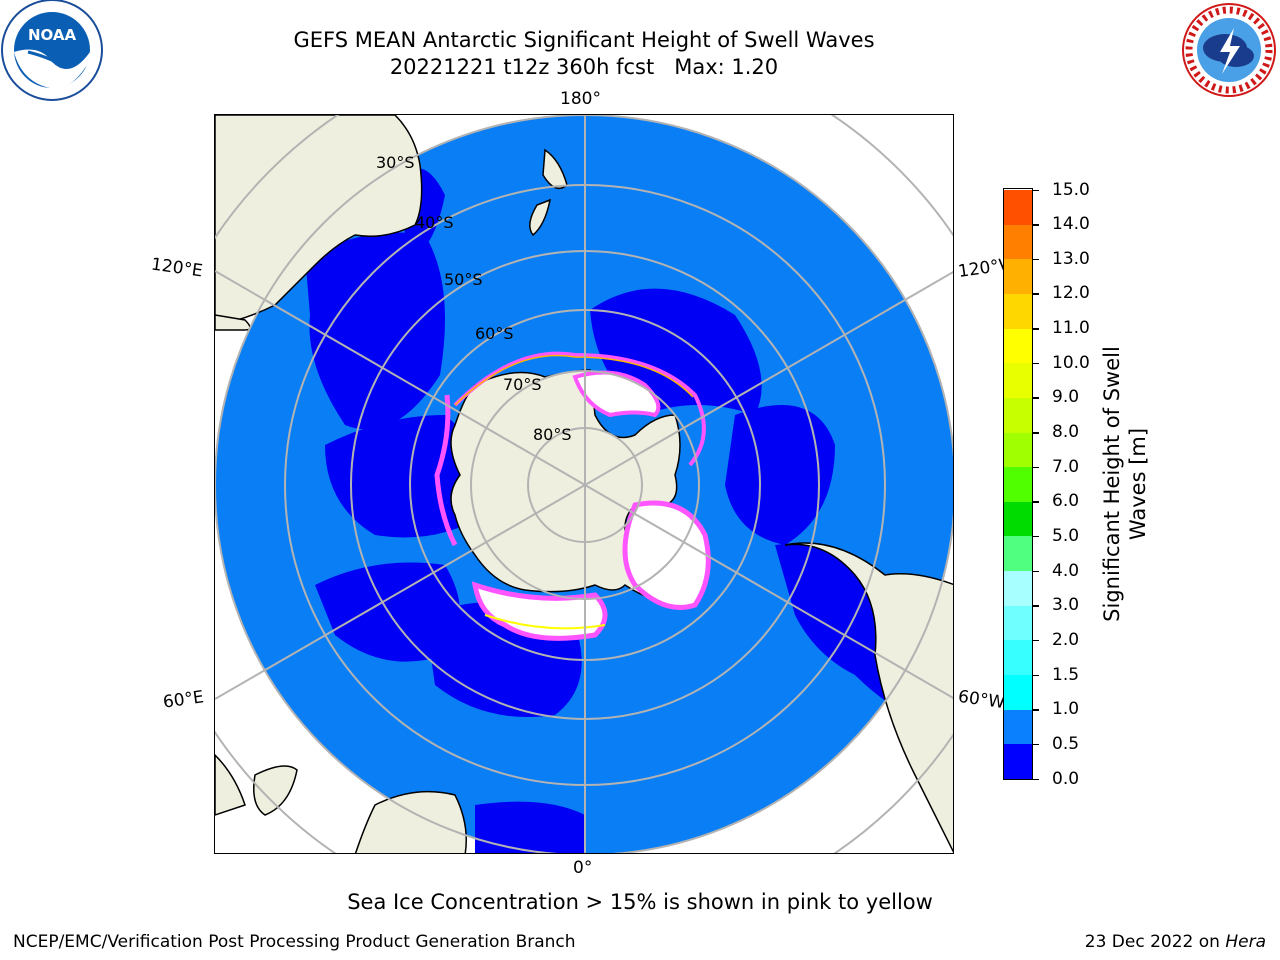 Image resolution: width=1280 pixels, height=960 pixels. What do you see at coordinates (494, 333) in the screenshot?
I see `lat-label-60s: 60°S` at bounding box center [494, 333].